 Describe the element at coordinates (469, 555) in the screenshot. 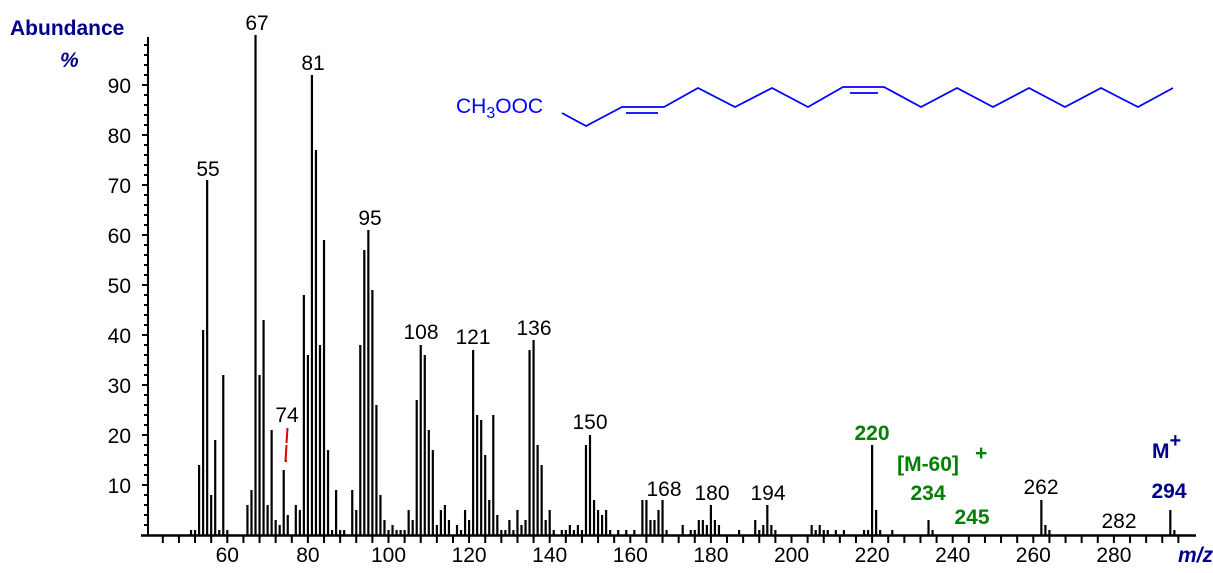

I see `x-tick-label: 120` at that location.